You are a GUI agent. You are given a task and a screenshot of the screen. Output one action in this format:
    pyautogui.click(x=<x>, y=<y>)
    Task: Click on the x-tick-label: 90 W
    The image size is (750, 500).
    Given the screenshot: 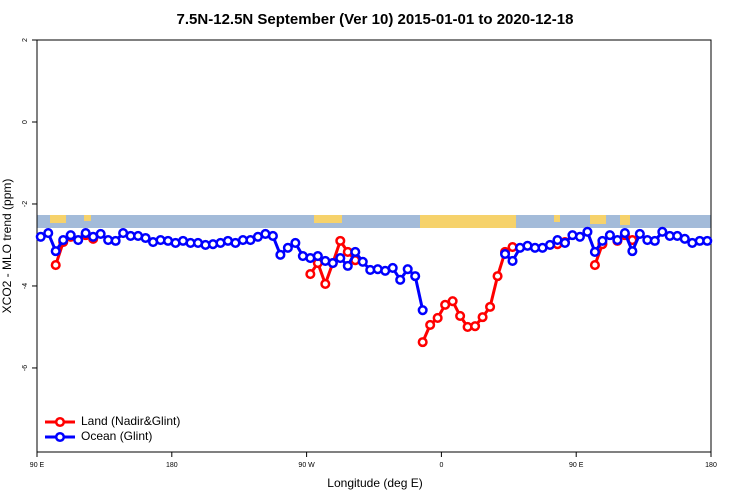 What is the action you would take?
    pyautogui.click(x=306, y=465)
    